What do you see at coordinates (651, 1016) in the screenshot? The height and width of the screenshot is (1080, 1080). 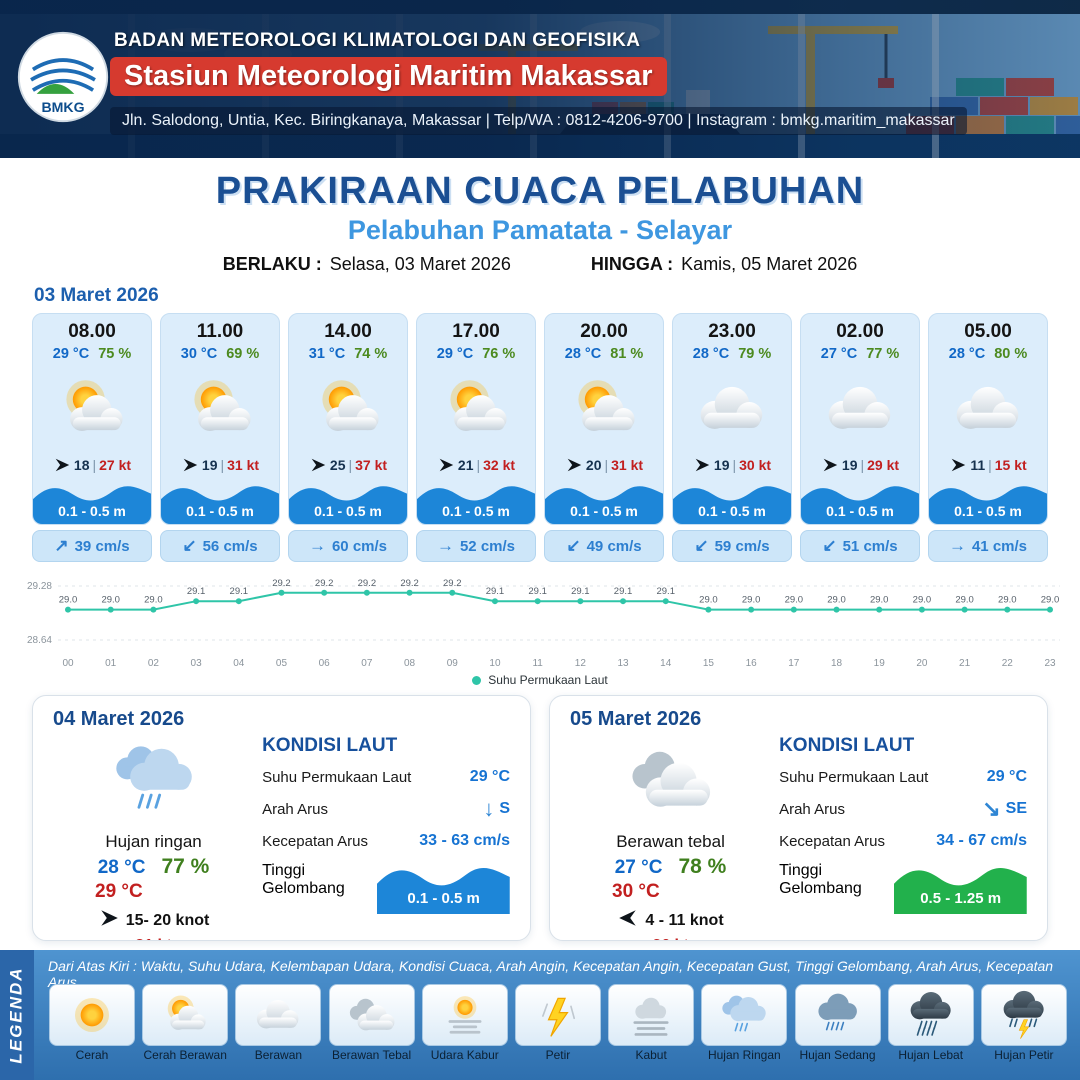 I see `kabut-icon` at bounding box center [651, 1016].